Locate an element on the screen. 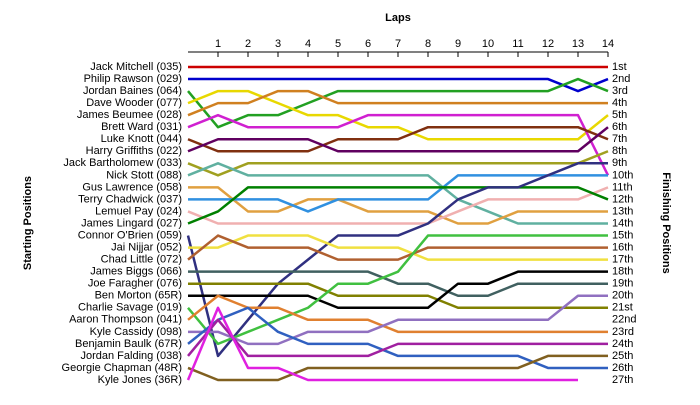  starting-label: James Beumee (028) is located at coordinates (129, 115).